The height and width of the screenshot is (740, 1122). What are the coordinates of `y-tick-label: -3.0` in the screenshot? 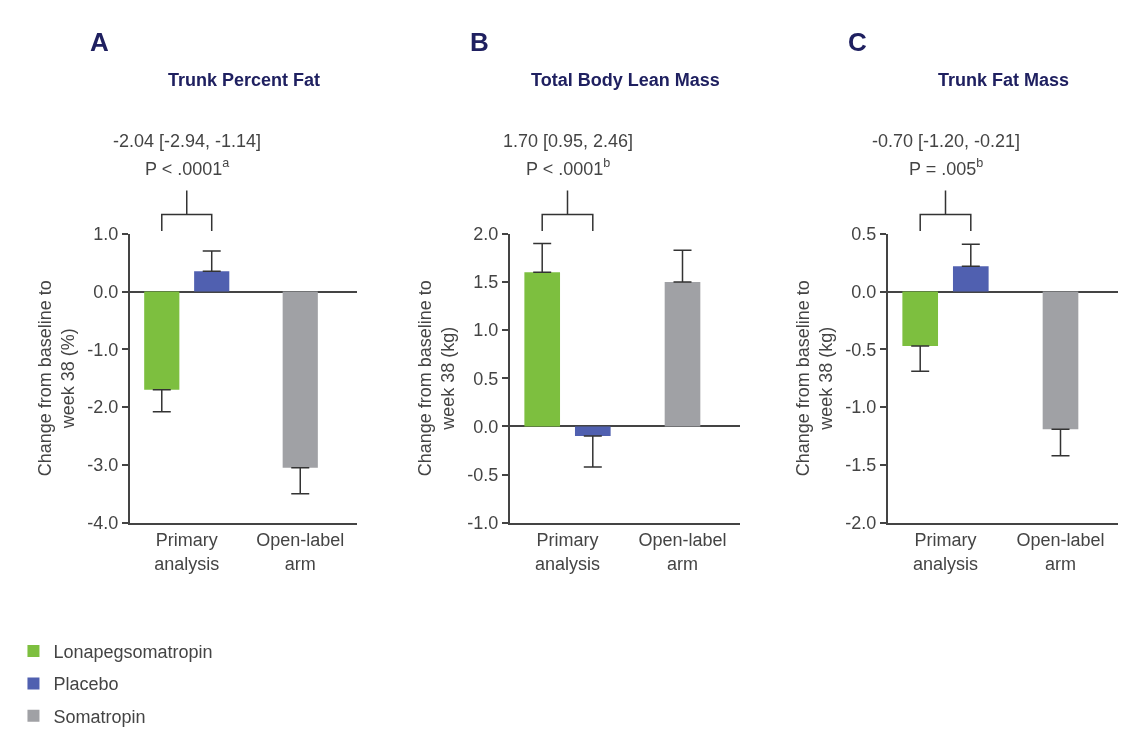 It's located at (103, 465).